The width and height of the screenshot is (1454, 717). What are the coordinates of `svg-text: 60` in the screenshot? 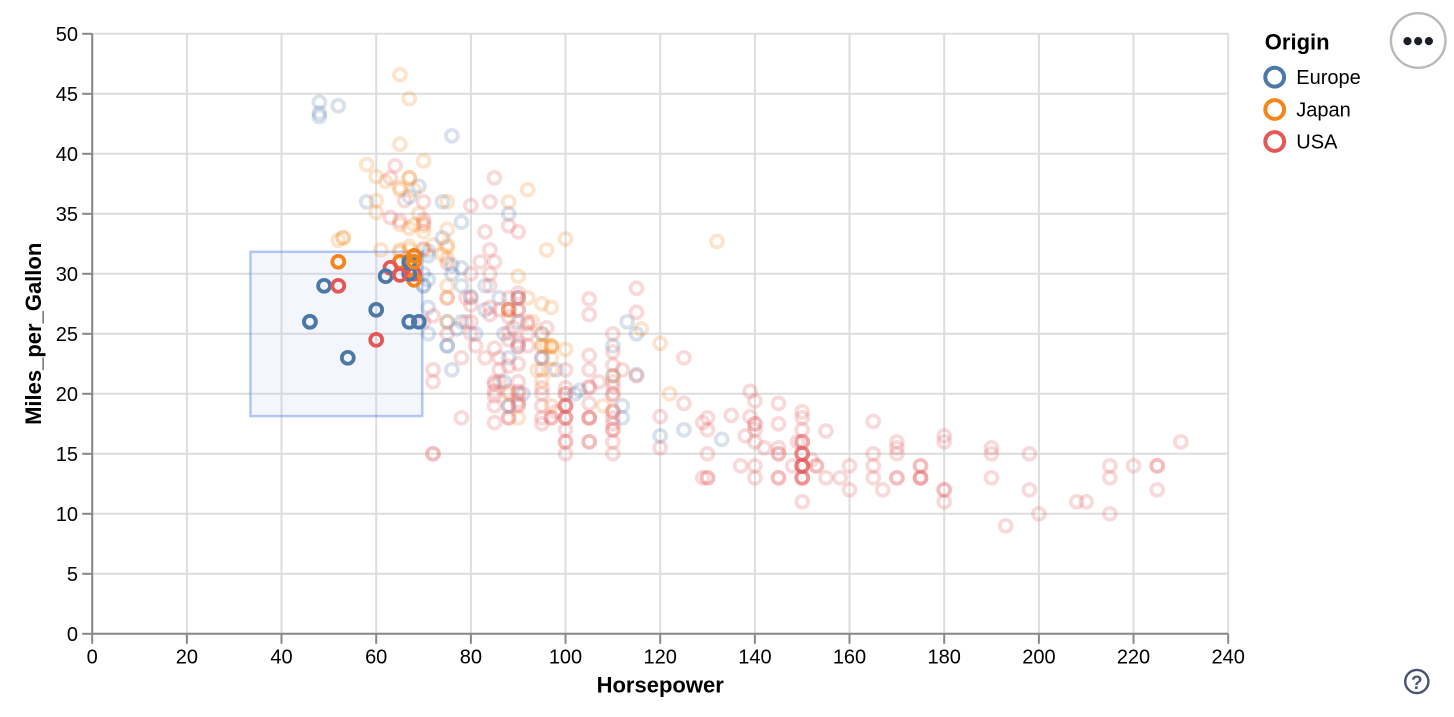 It's located at (376, 658).